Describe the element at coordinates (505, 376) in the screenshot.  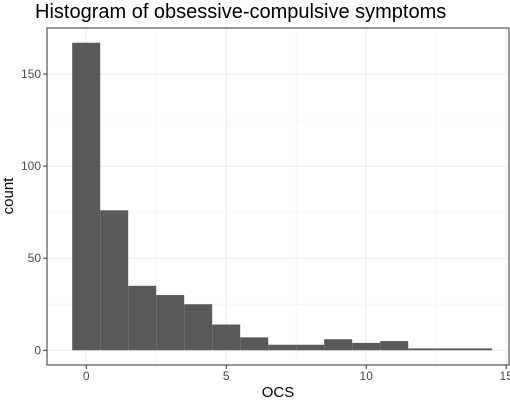
I see `x-tick-label: 15` at that location.